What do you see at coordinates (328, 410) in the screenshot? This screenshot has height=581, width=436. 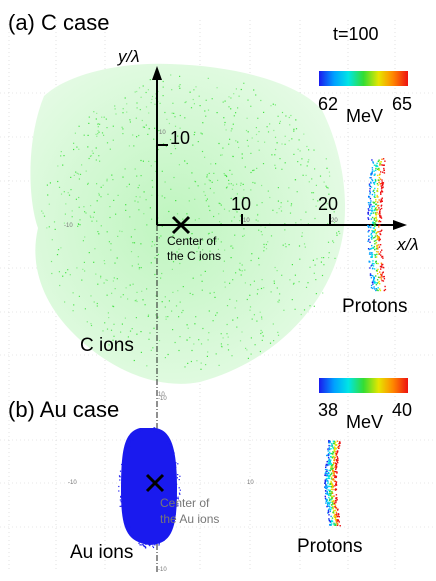 I see `colorbar-b-min: 38` at bounding box center [328, 410].